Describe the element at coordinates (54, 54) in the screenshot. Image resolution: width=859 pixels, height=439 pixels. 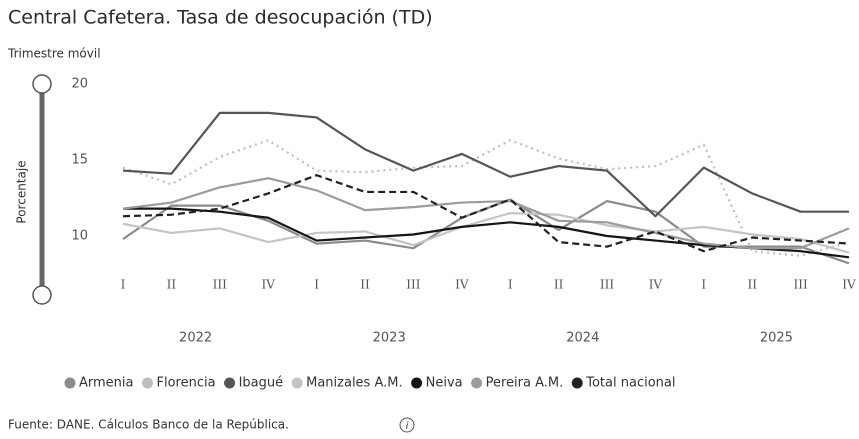
I see `subtitle: Trimestre móvil` at that location.